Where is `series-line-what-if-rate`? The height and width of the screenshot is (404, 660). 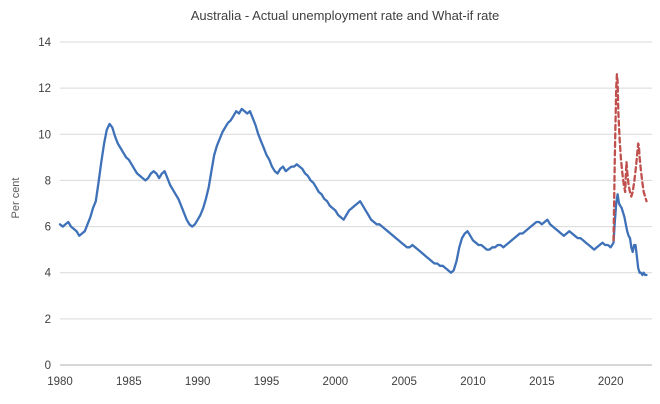 series-line-what-if-rate is located at coordinates (630, 157).